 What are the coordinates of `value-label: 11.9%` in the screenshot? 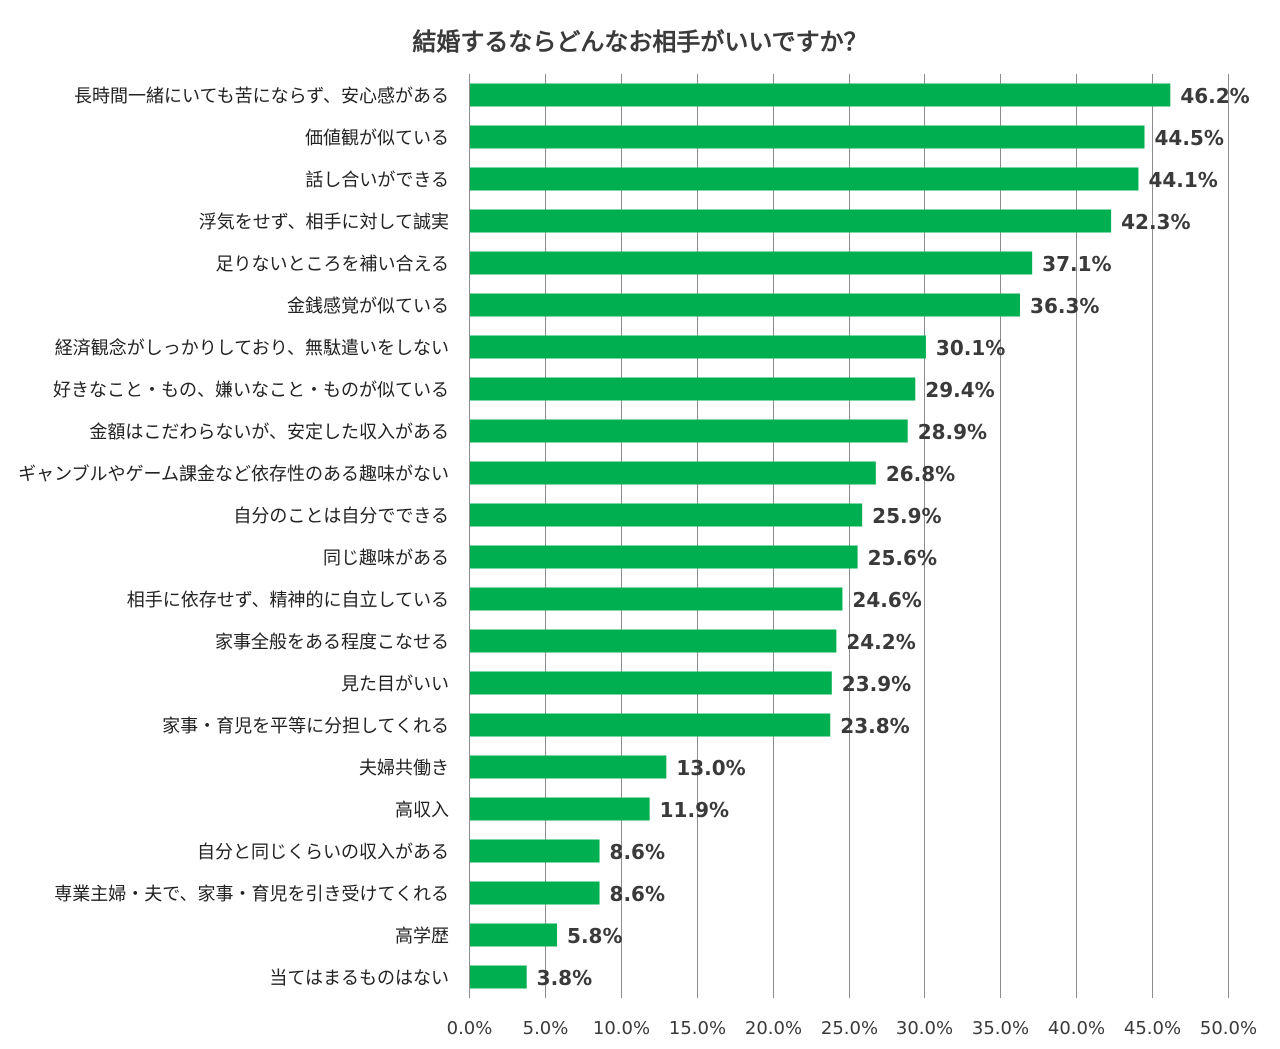 It's located at (694, 810).